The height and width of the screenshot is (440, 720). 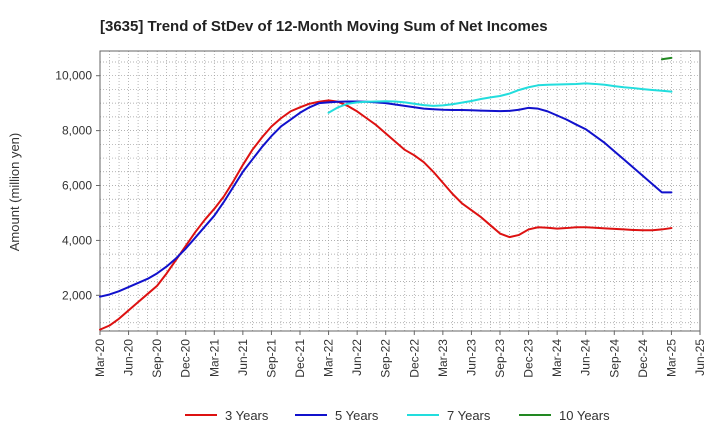 I want to click on legend-label-5-years: 5 Years, so click(x=357, y=415).